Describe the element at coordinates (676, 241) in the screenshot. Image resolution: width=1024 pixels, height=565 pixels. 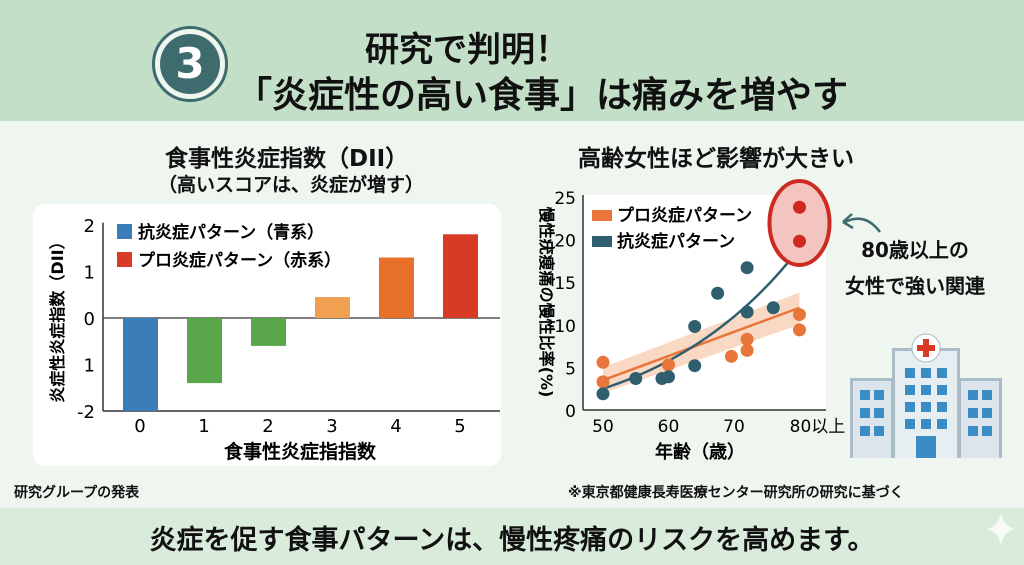
I see `legend-label: 抗炎症パターン` at that location.